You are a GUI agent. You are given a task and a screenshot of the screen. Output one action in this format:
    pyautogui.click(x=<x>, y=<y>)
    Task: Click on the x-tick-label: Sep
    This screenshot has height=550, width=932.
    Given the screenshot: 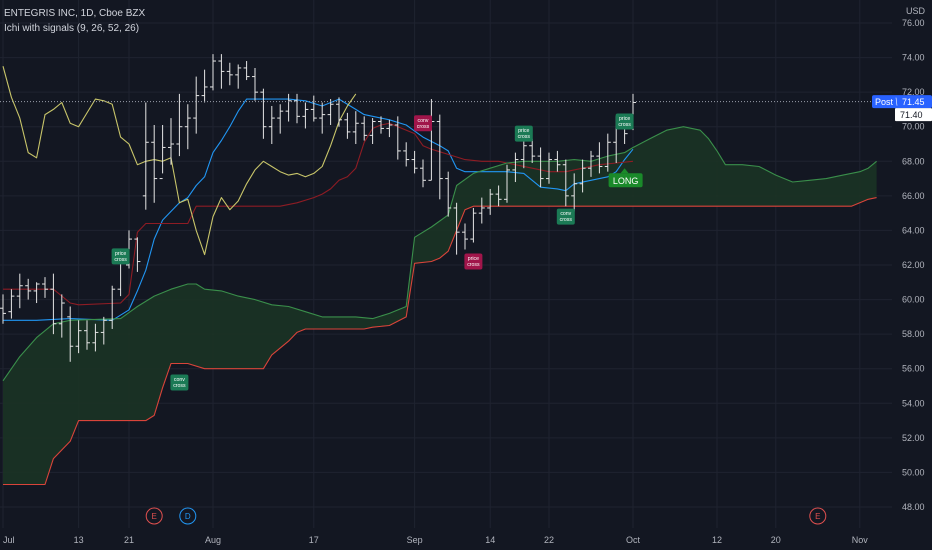 What is the action you would take?
    pyautogui.click(x=415, y=540)
    